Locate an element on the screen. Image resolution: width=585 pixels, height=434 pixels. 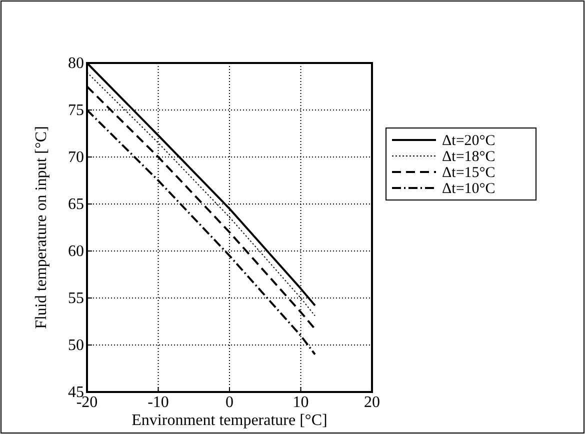
y-tick-label: 60 is located at coordinates (76, 251).